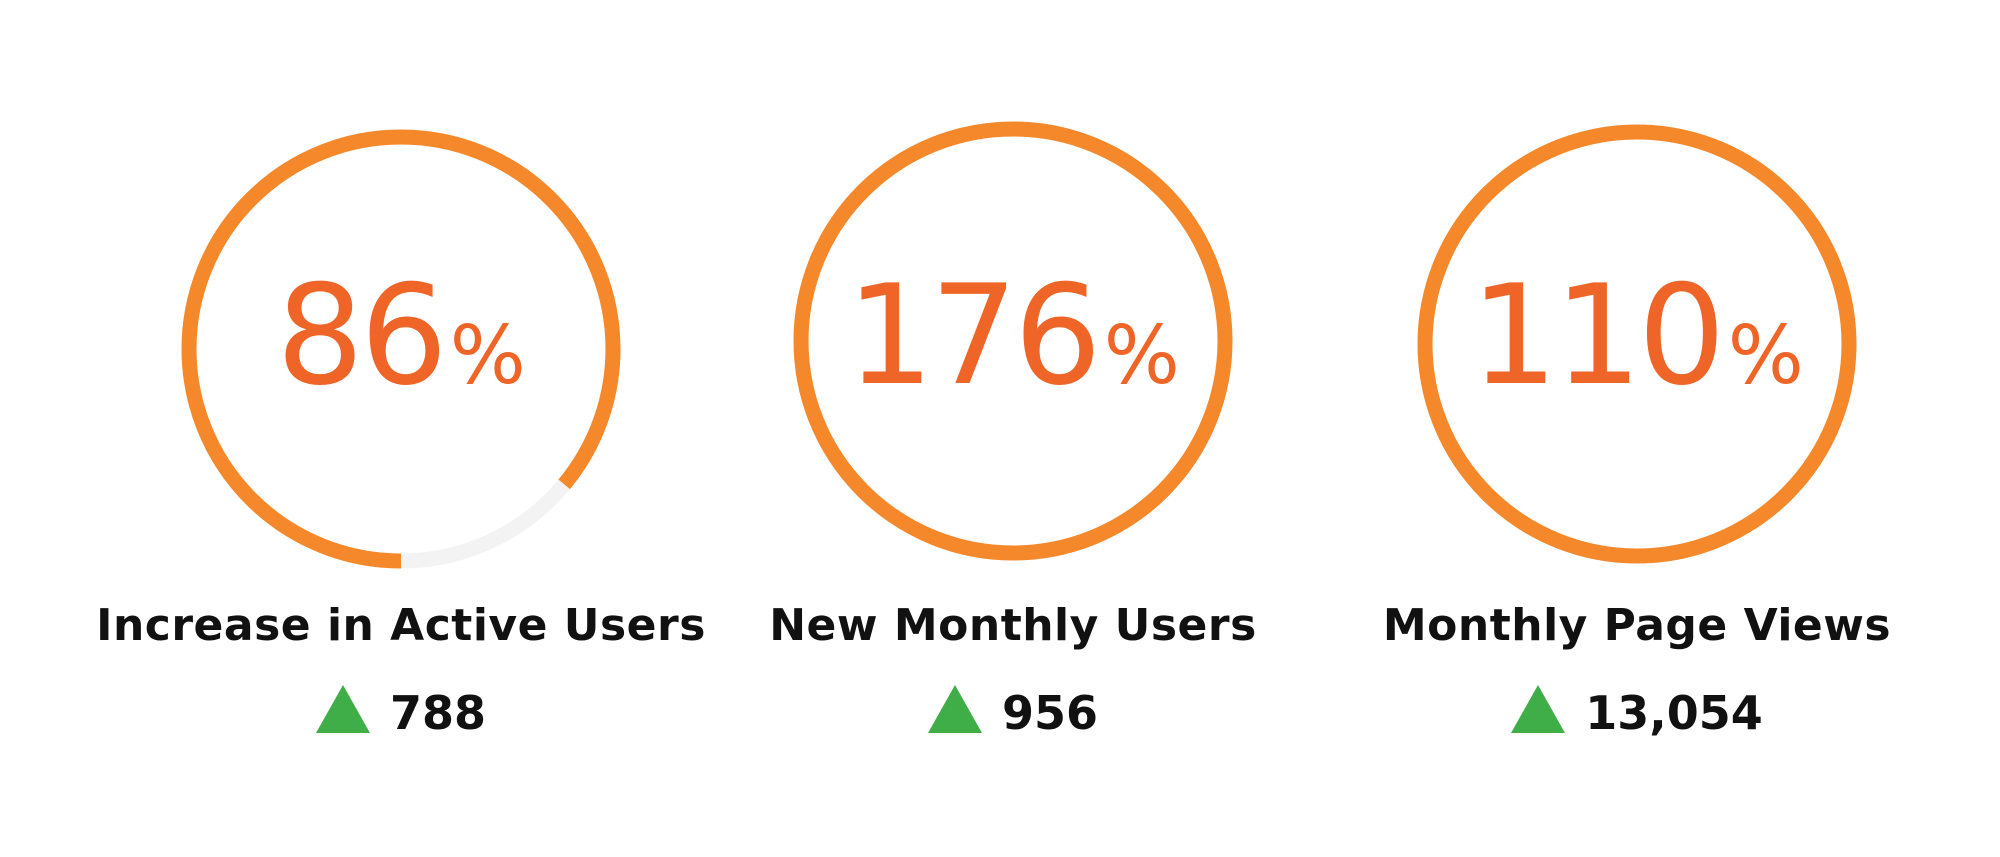 This screenshot has width=2000, height=857. I want to click on percent-value: 110%, so click(1637, 335).